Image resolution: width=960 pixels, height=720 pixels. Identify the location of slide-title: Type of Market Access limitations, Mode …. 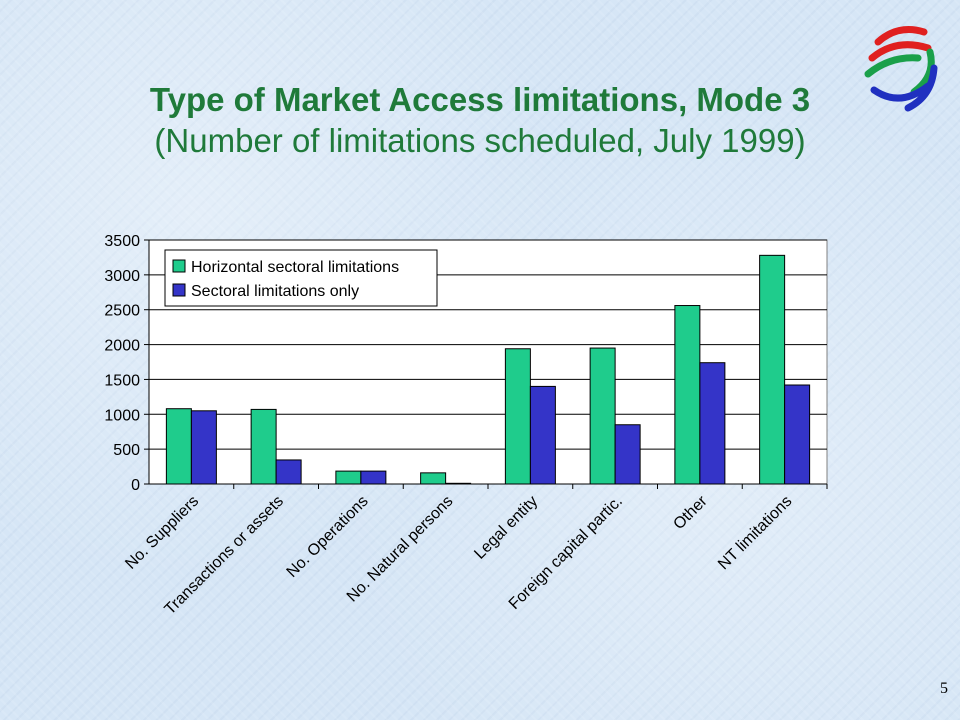
(480, 99).